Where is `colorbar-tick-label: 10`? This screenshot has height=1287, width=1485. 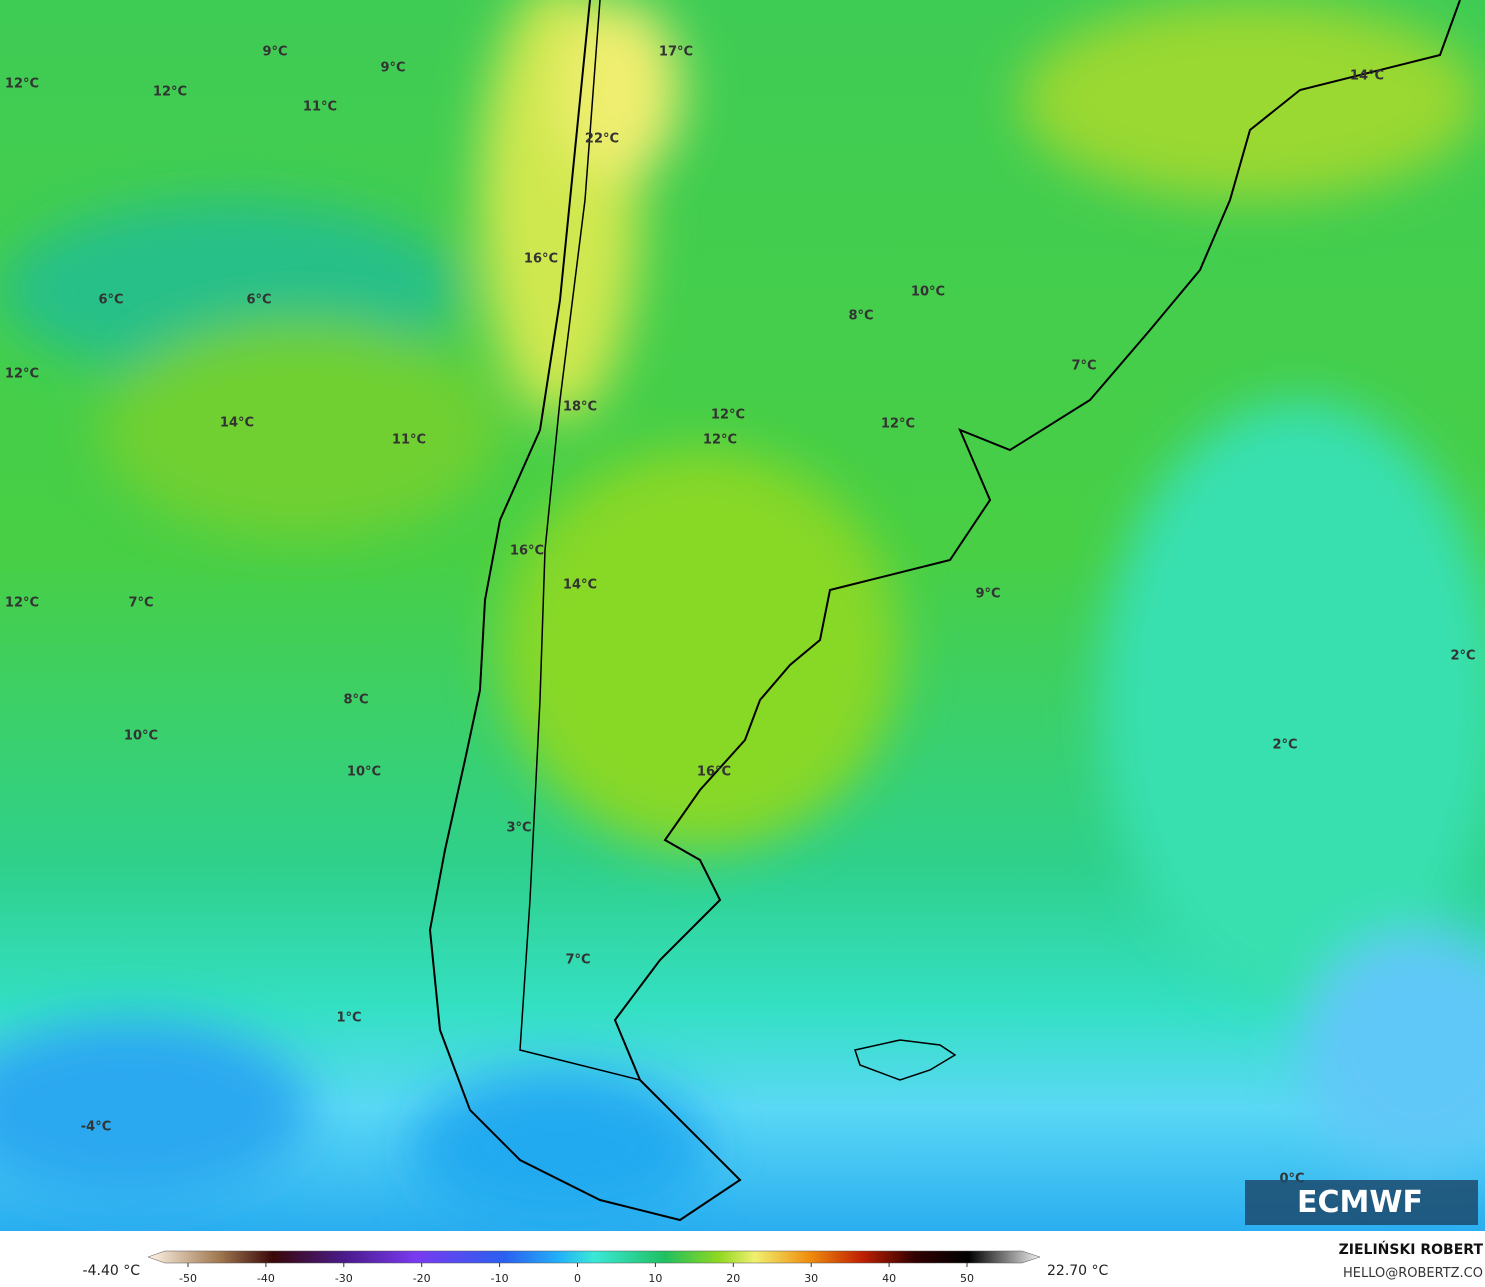 colorbar-tick-label: 10 is located at coordinates (655, 1278).